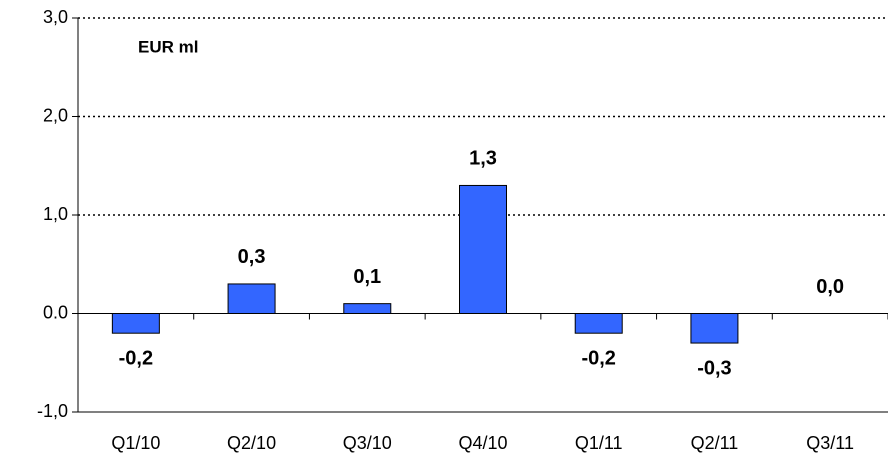 The height and width of the screenshot is (465, 888). I want to click on x-tick-label: Q1/11, so click(599, 443).